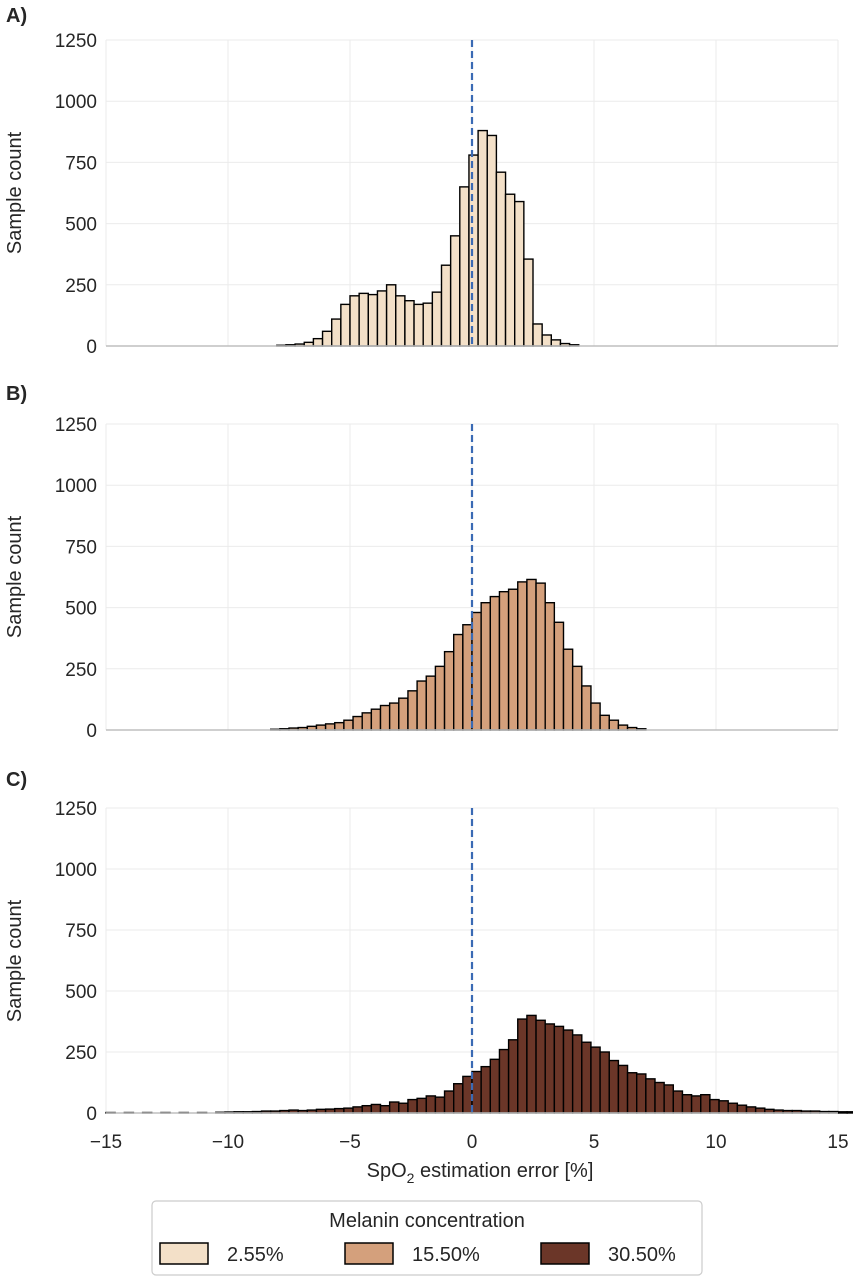  What do you see at coordinates (76, 41) in the screenshot?
I see `panel-a-y-tick-label: 1250` at bounding box center [76, 41].